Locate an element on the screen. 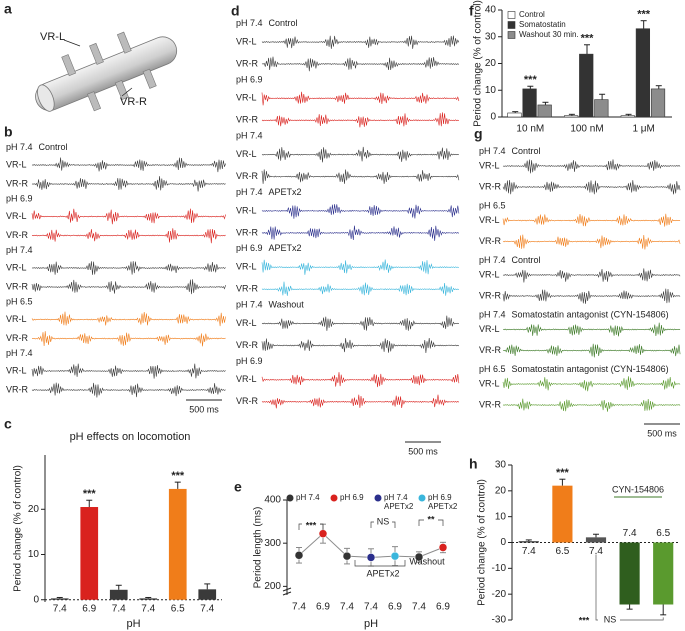 The image size is (685, 631). panel-letter: f is located at coordinates (471, 11).